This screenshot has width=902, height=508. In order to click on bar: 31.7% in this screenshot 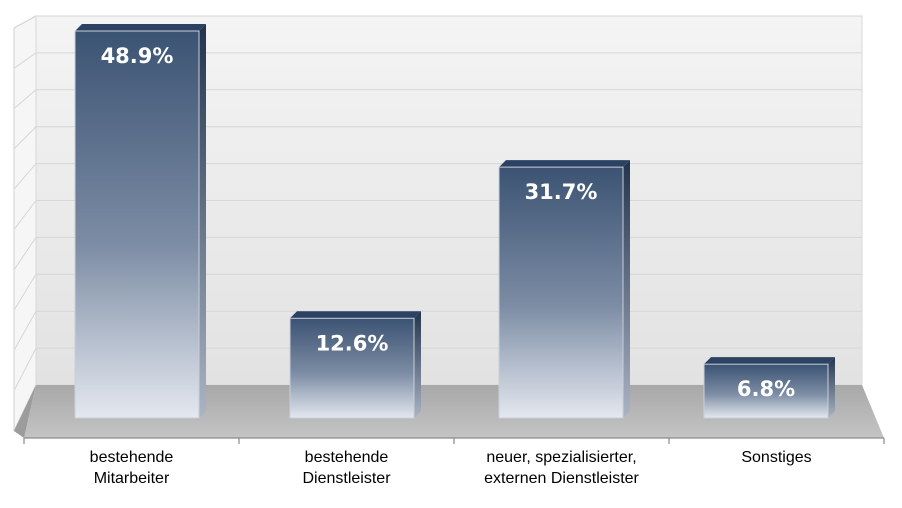, I will do `click(564, 289)`.